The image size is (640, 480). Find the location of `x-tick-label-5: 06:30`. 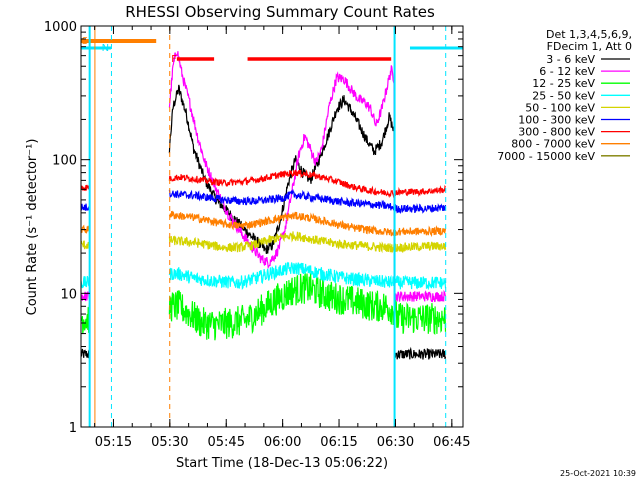

x-tick-label-5: 06:30 is located at coordinates (395, 442).